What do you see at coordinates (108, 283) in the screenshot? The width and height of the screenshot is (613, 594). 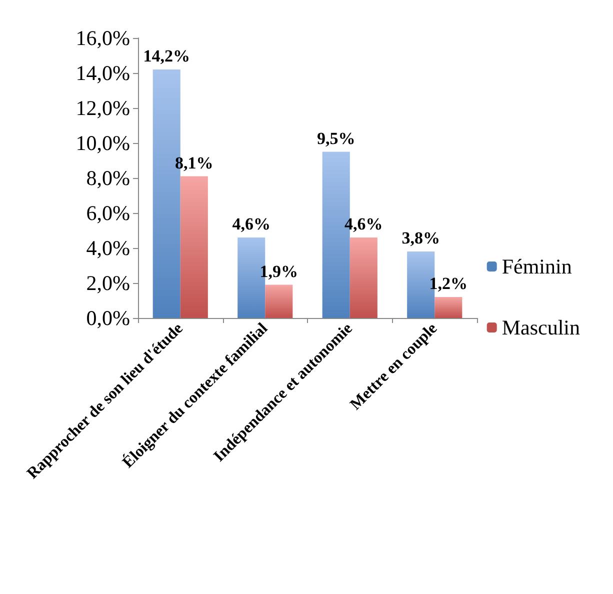 I see `y-tick-label: 2,0%` at bounding box center [108, 283].